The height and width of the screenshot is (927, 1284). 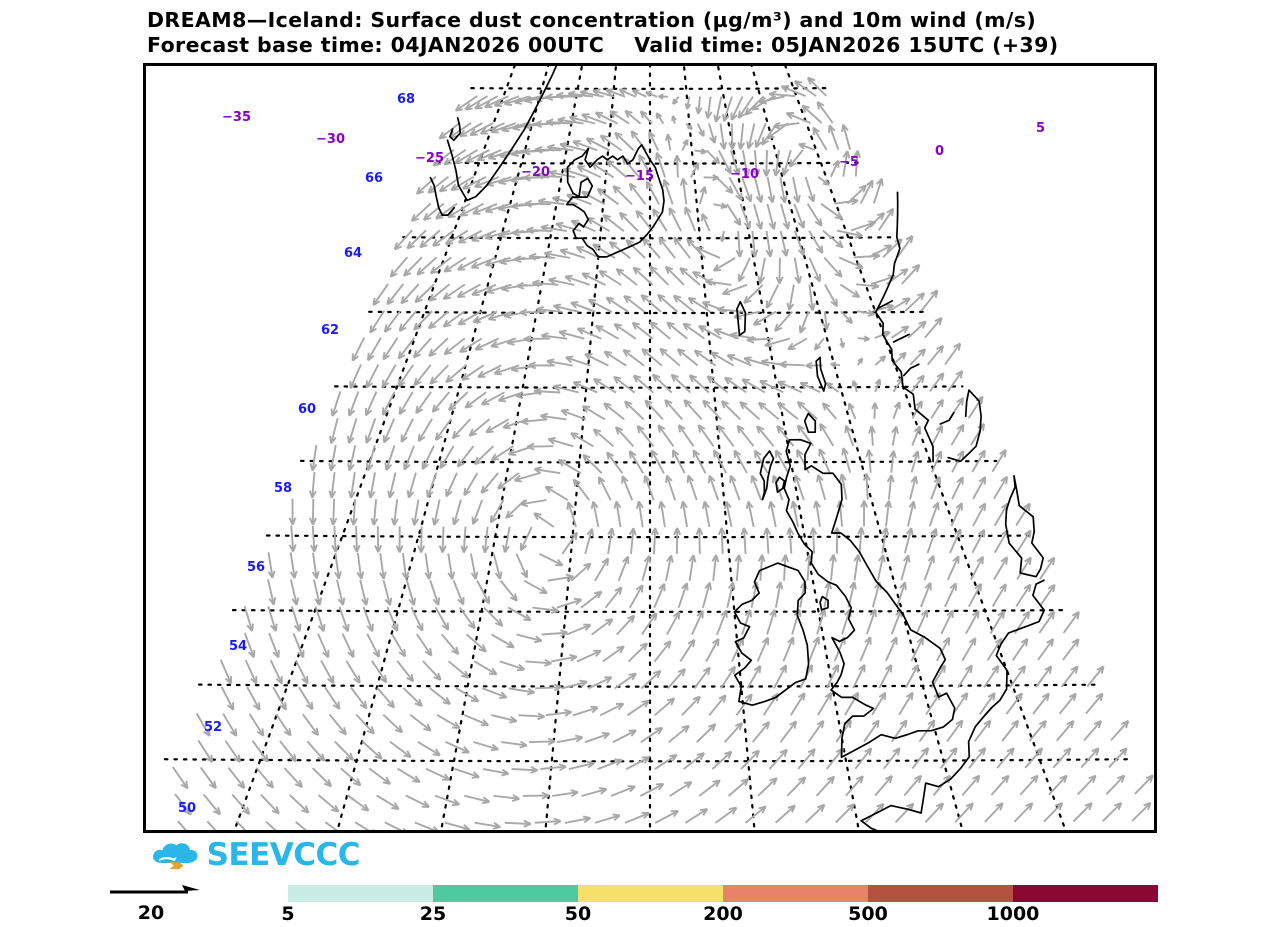 What do you see at coordinates (236, 117) in the screenshot?
I see `lon-label-minus35: −35` at bounding box center [236, 117].